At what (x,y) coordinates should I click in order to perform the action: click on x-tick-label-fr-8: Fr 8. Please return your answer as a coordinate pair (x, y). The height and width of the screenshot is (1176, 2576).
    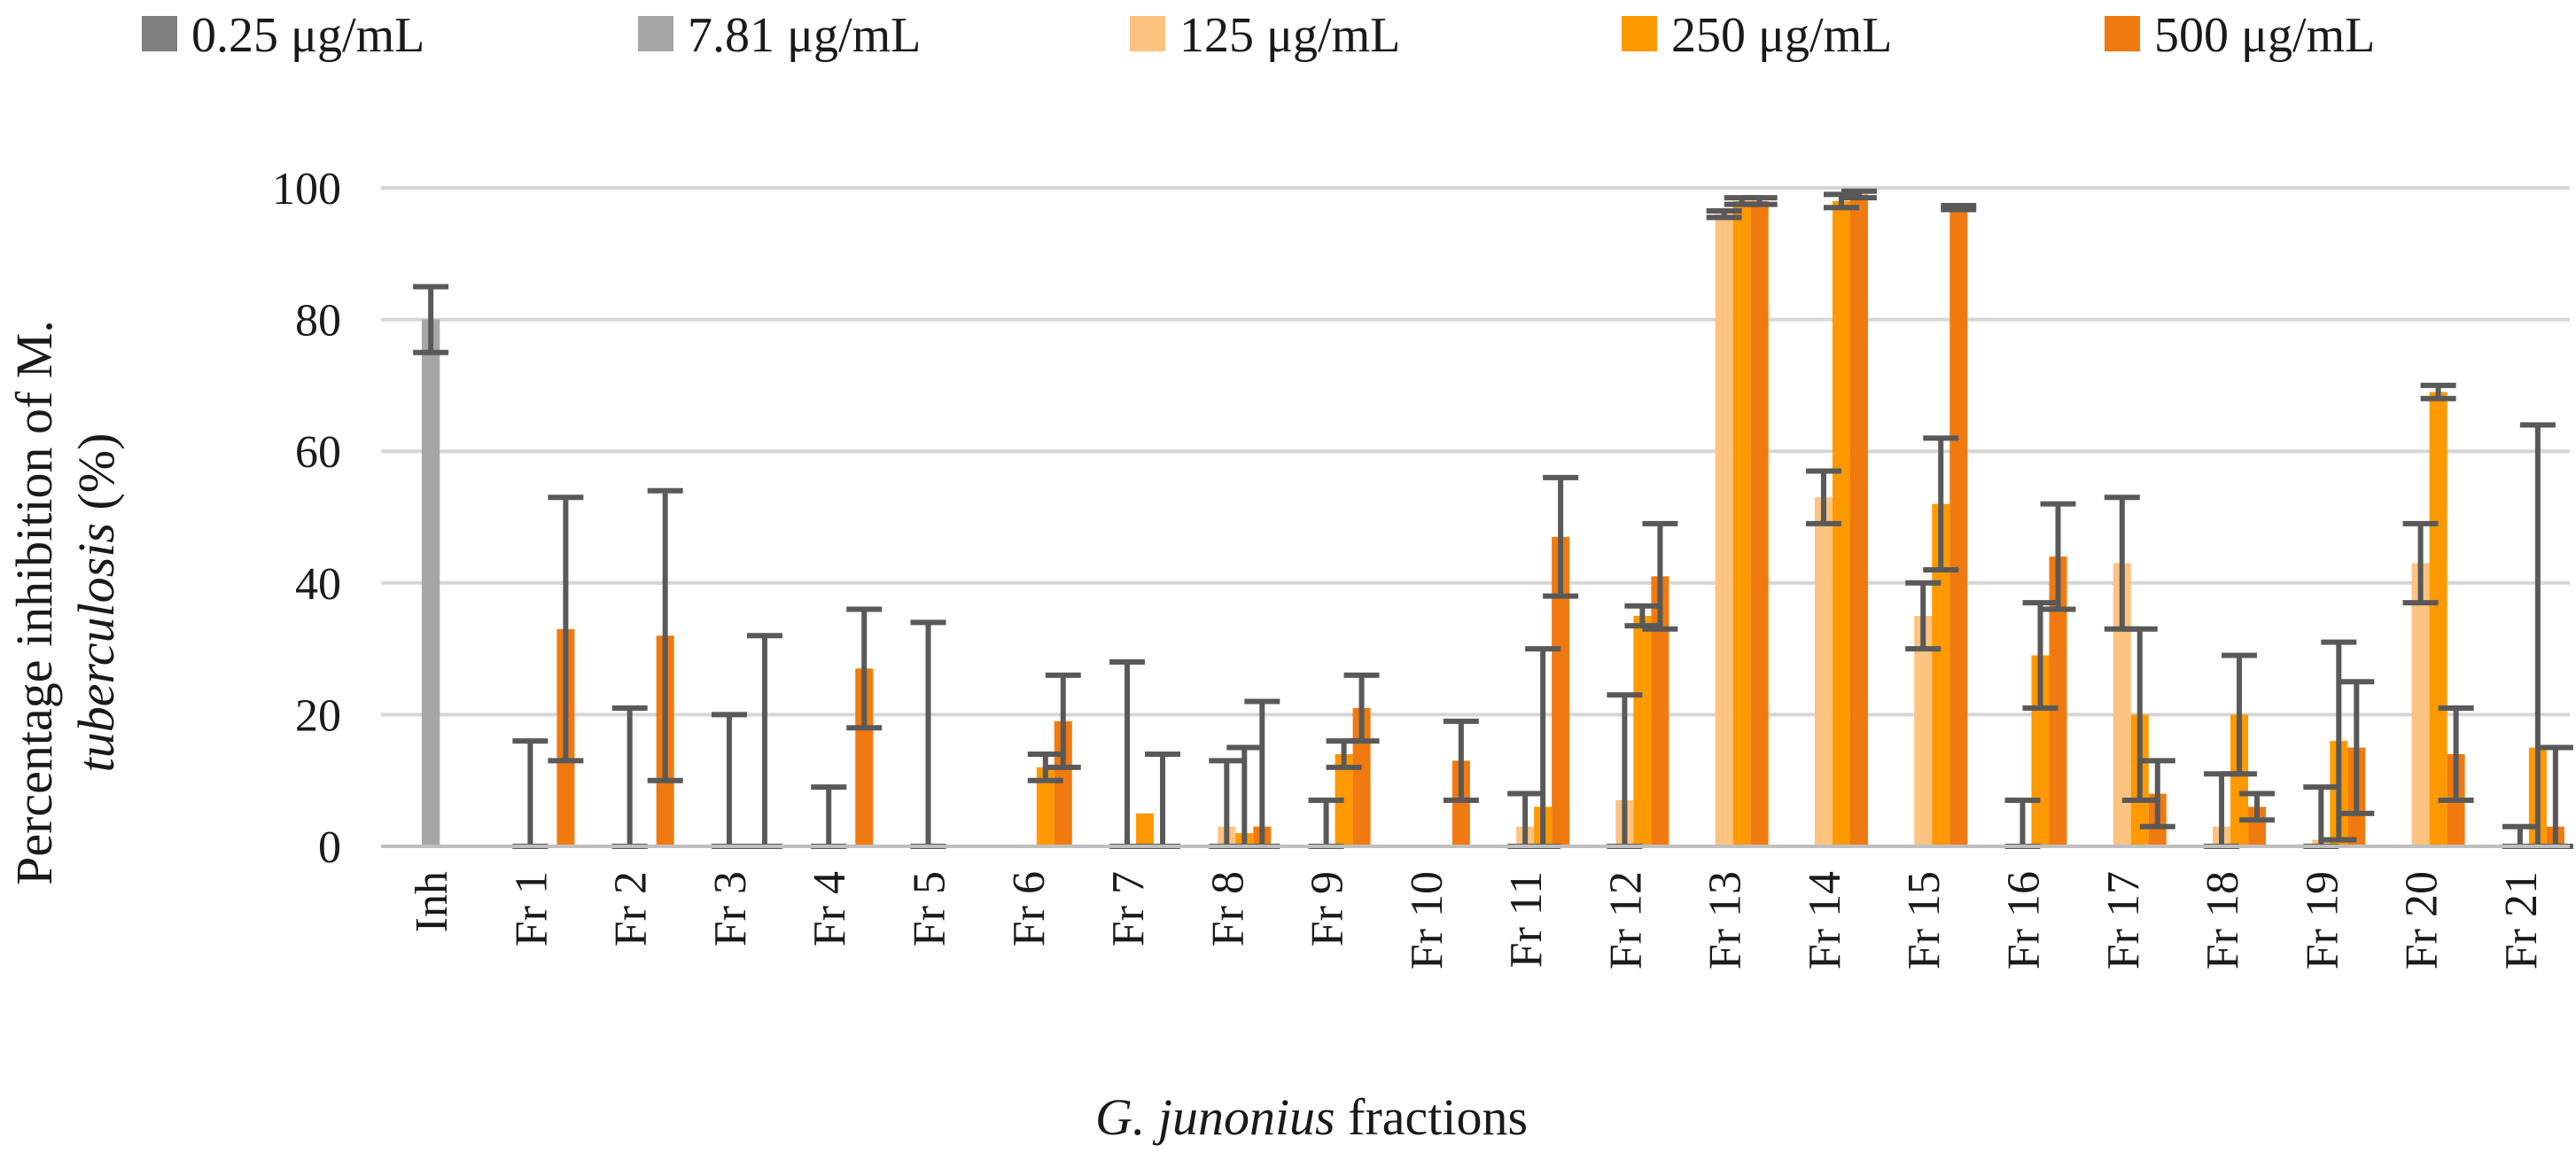
    Looking at the image, I should click on (1227, 908).